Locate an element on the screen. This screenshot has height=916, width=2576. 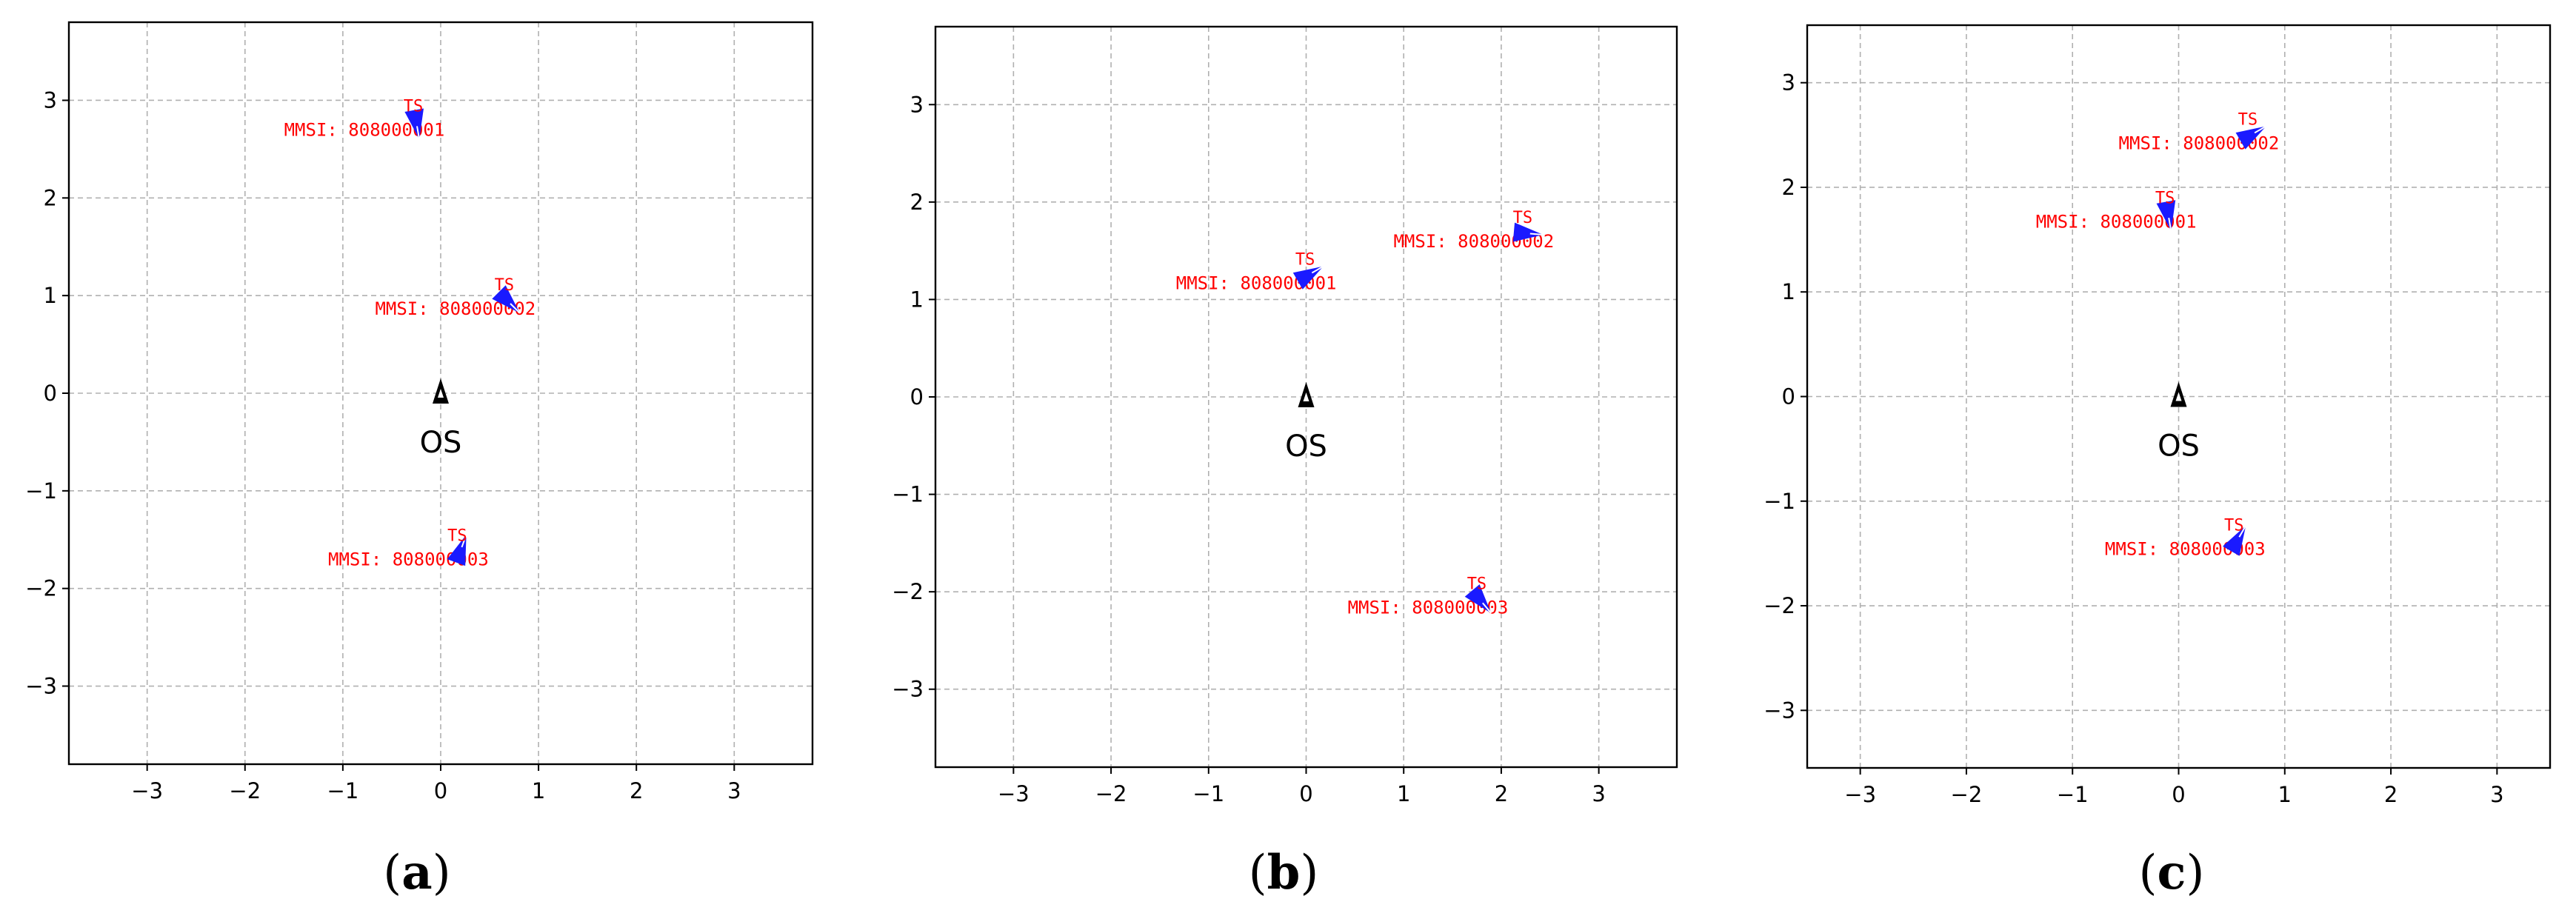
panel-caption: (c) is located at coordinates (2172, 872).